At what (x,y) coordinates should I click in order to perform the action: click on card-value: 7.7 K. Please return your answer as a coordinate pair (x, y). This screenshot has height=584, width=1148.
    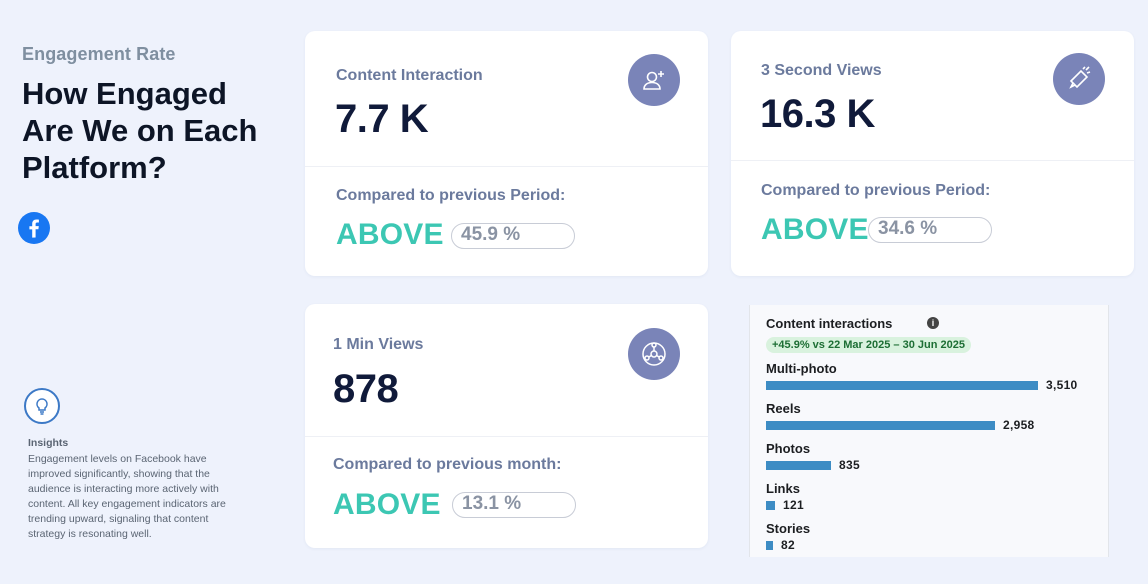
    Looking at the image, I should click on (382, 119).